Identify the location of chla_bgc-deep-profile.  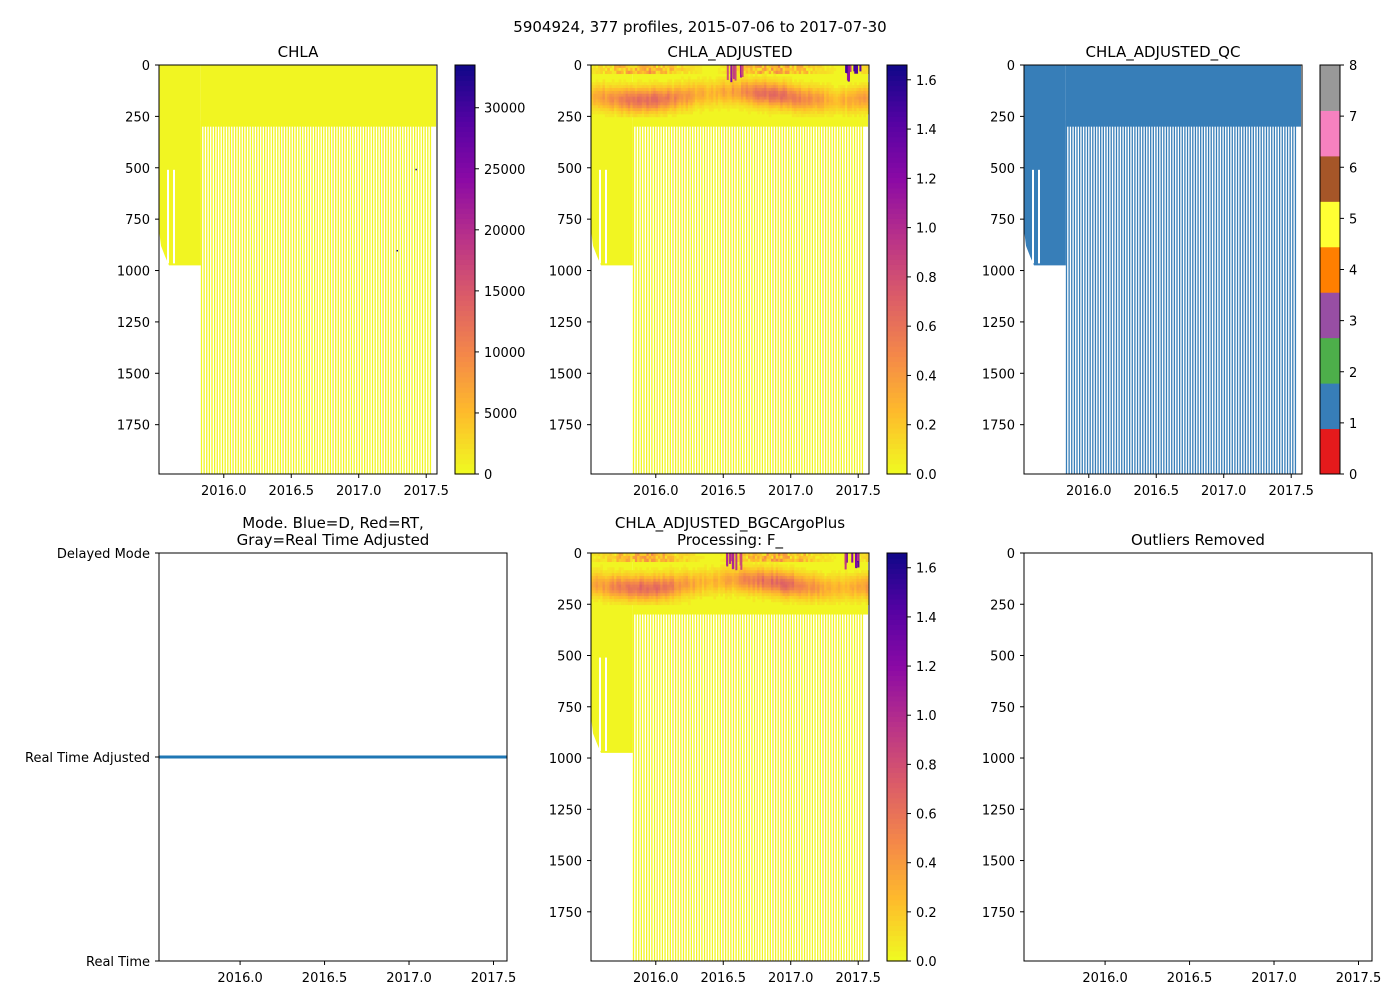
(694, 784).